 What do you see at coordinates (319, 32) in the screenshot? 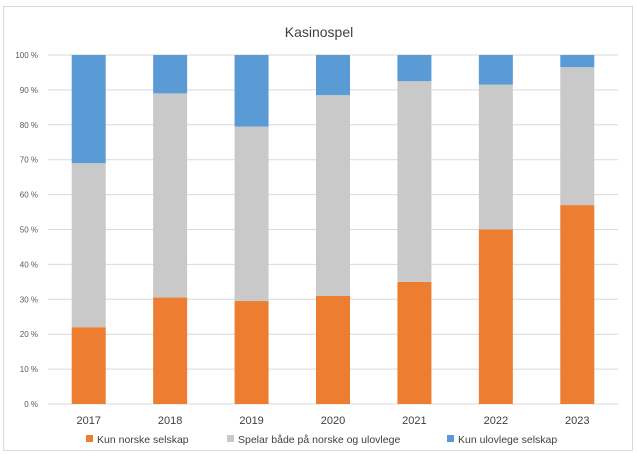
I see `chart-title: Kasinospel` at bounding box center [319, 32].